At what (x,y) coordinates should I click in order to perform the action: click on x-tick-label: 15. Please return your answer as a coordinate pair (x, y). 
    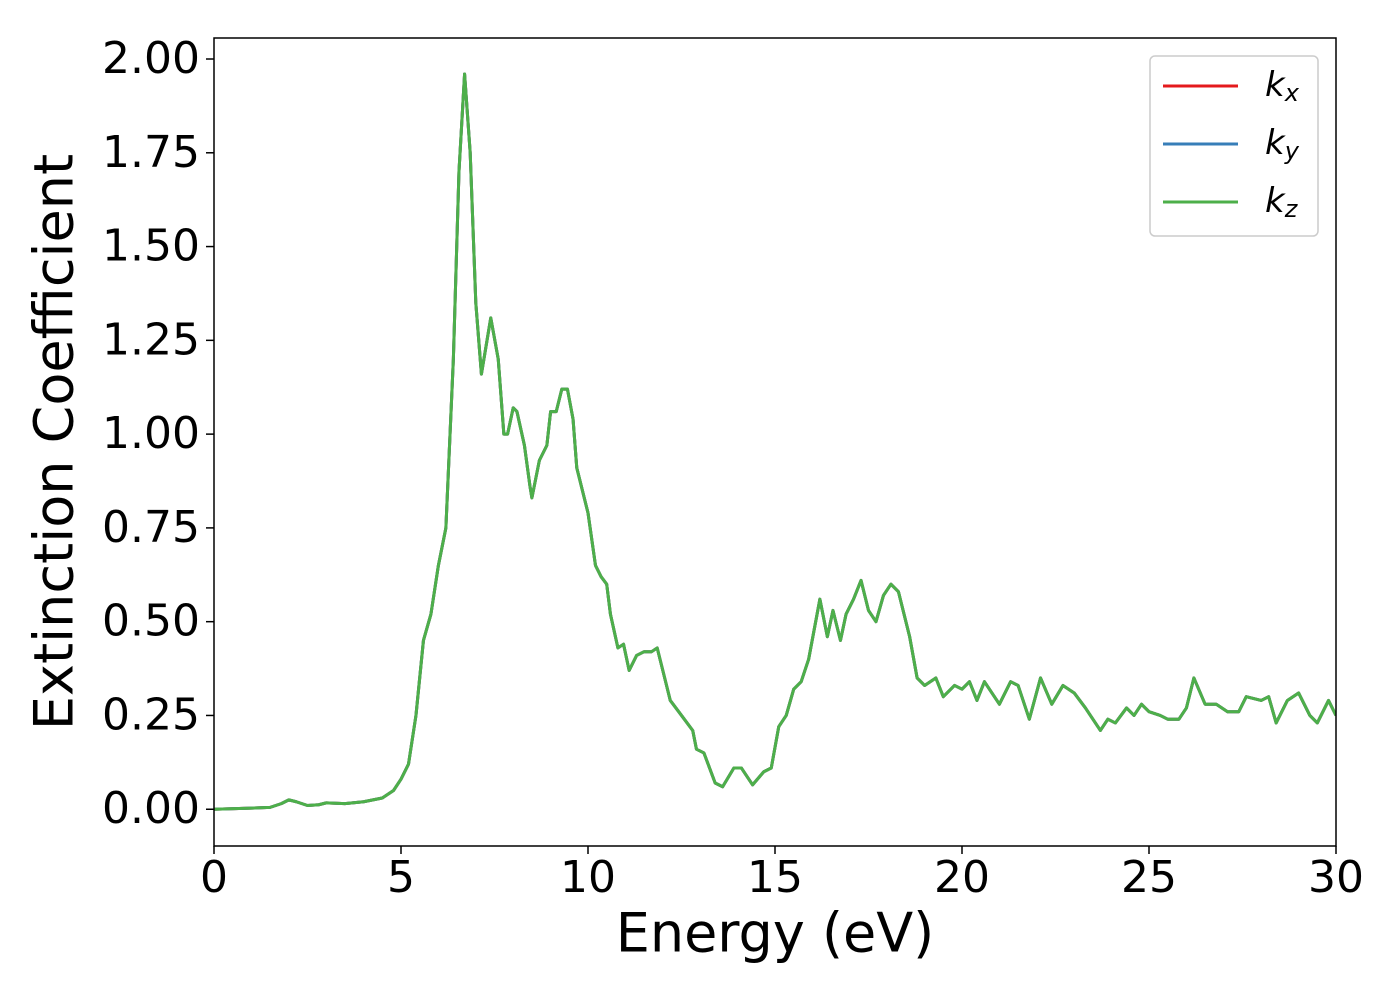
    Looking at the image, I should click on (775, 877).